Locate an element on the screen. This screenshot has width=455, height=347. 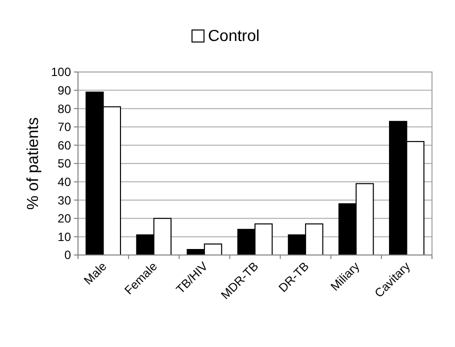
y-tick-label: 10 is located at coordinates (65, 237).